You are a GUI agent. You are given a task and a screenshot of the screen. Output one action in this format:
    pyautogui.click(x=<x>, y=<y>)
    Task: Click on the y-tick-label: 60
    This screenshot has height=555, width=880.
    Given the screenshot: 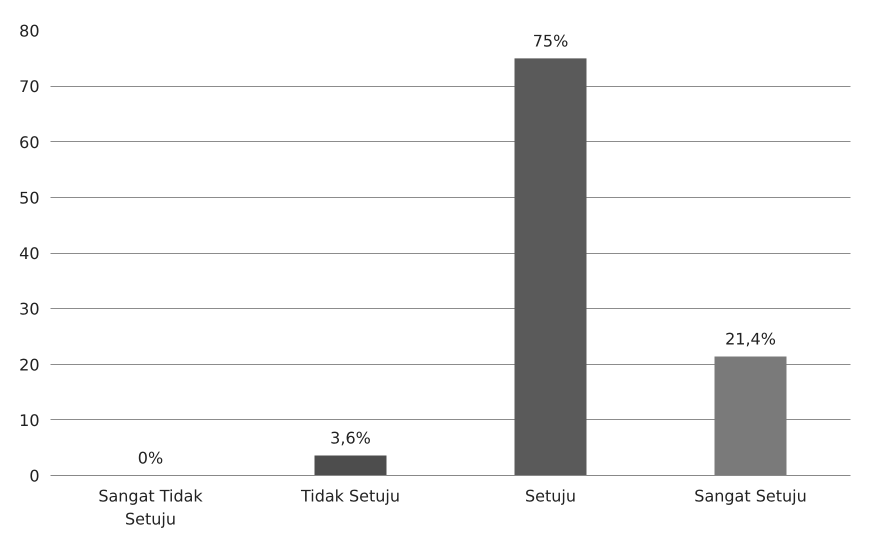 What is the action you would take?
    pyautogui.click(x=29, y=142)
    